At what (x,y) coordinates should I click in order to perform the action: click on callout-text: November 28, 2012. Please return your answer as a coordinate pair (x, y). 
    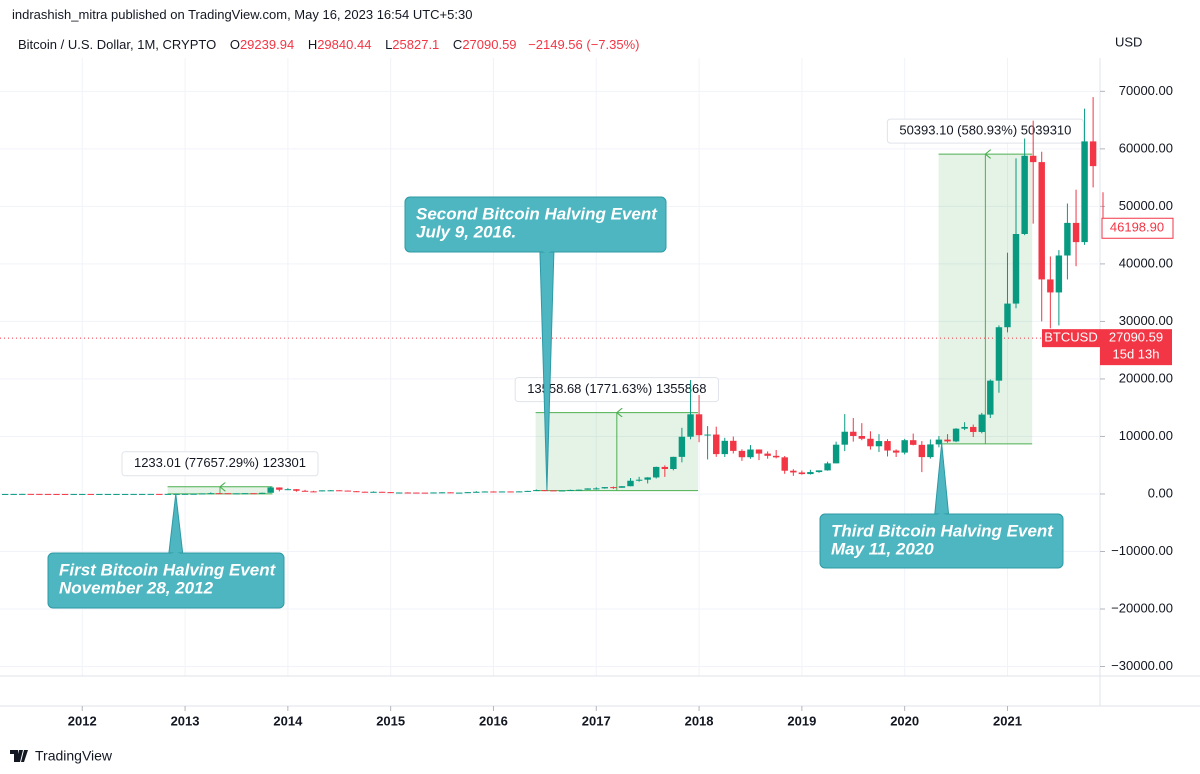
    Looking at the image, I should click on (136, 587).